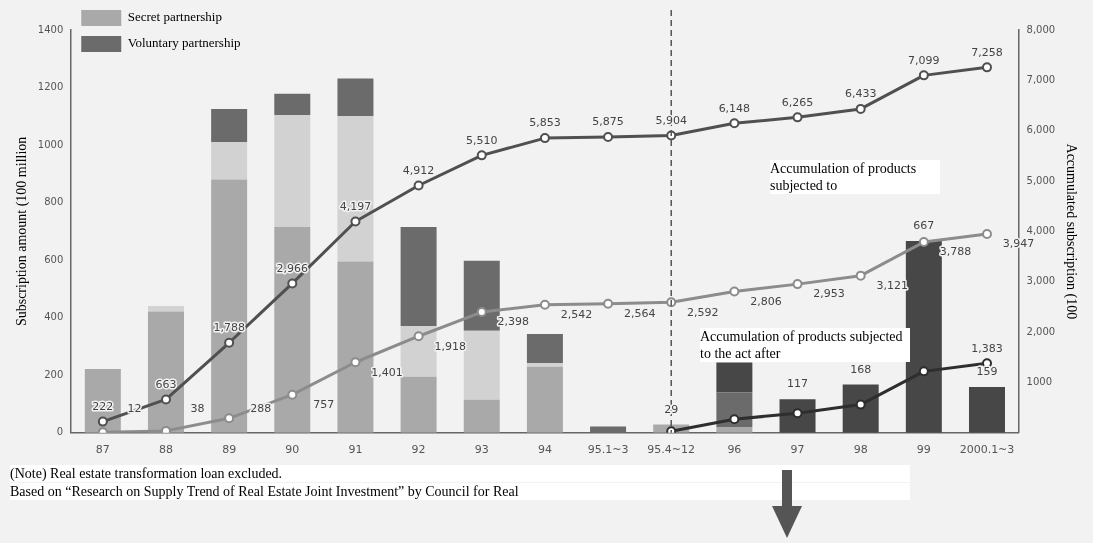 Image resolution: width=1093 pixels, height=543 pixels. What do you see at coordinates (671, 409) in the screenshot?
I see `data-label: 29` at bounding box center [671, 409].